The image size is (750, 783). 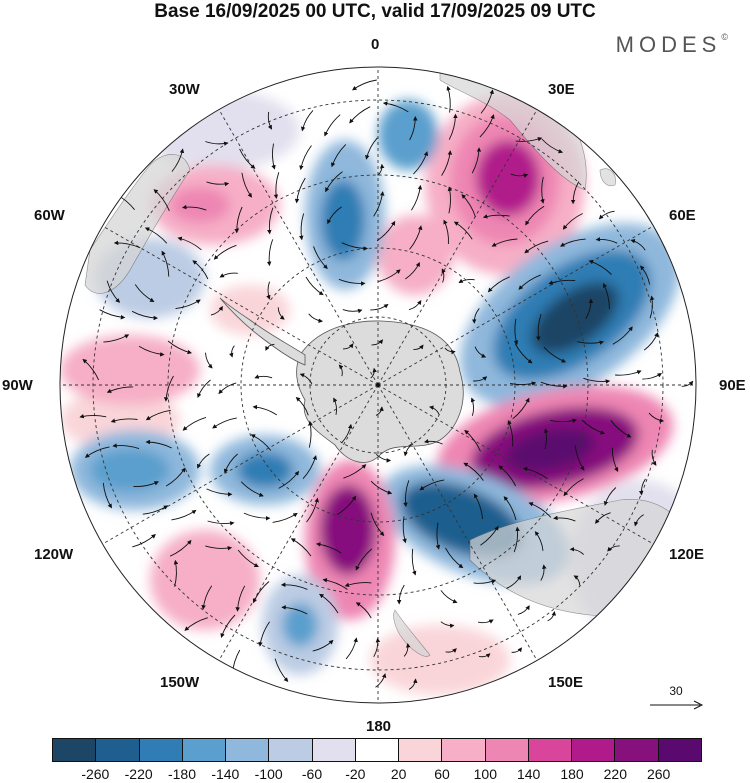 What do you see at coordinates (398, 774) in the screenshot?
I see `colorbar-tick-label: 20` at bounding box center [398, 774].